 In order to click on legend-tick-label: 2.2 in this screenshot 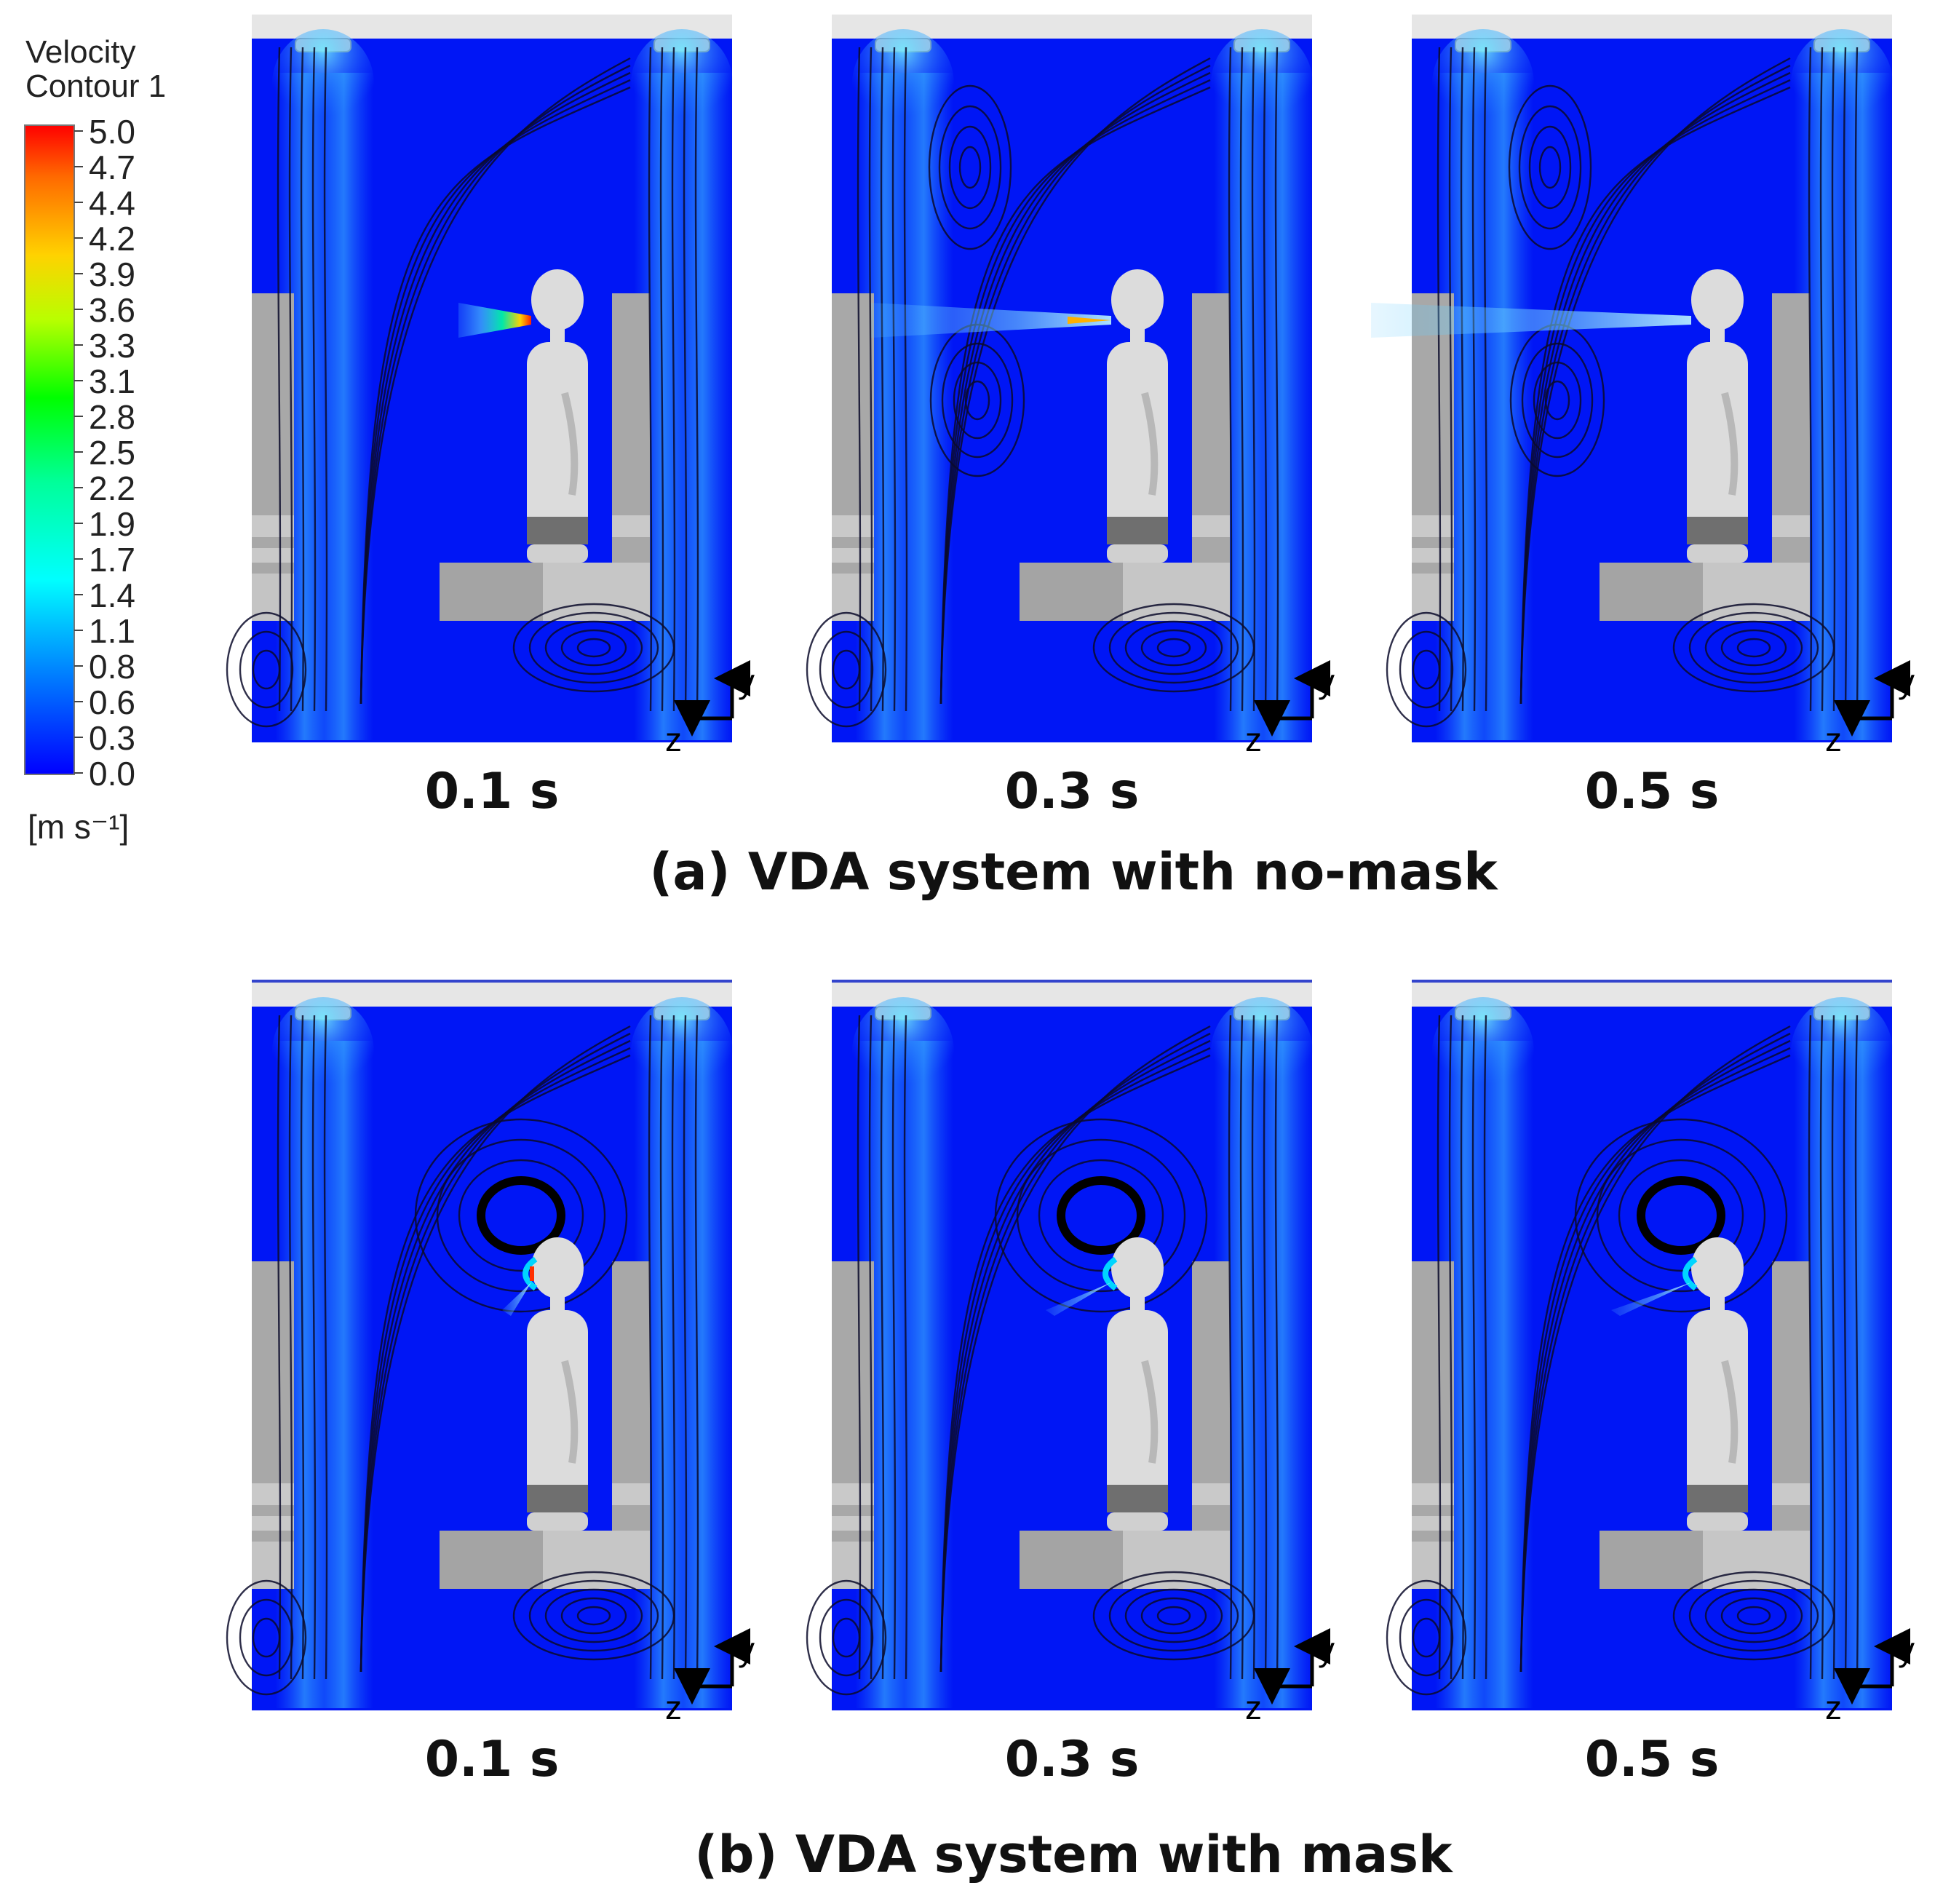, I will do `click(112, 488)`.